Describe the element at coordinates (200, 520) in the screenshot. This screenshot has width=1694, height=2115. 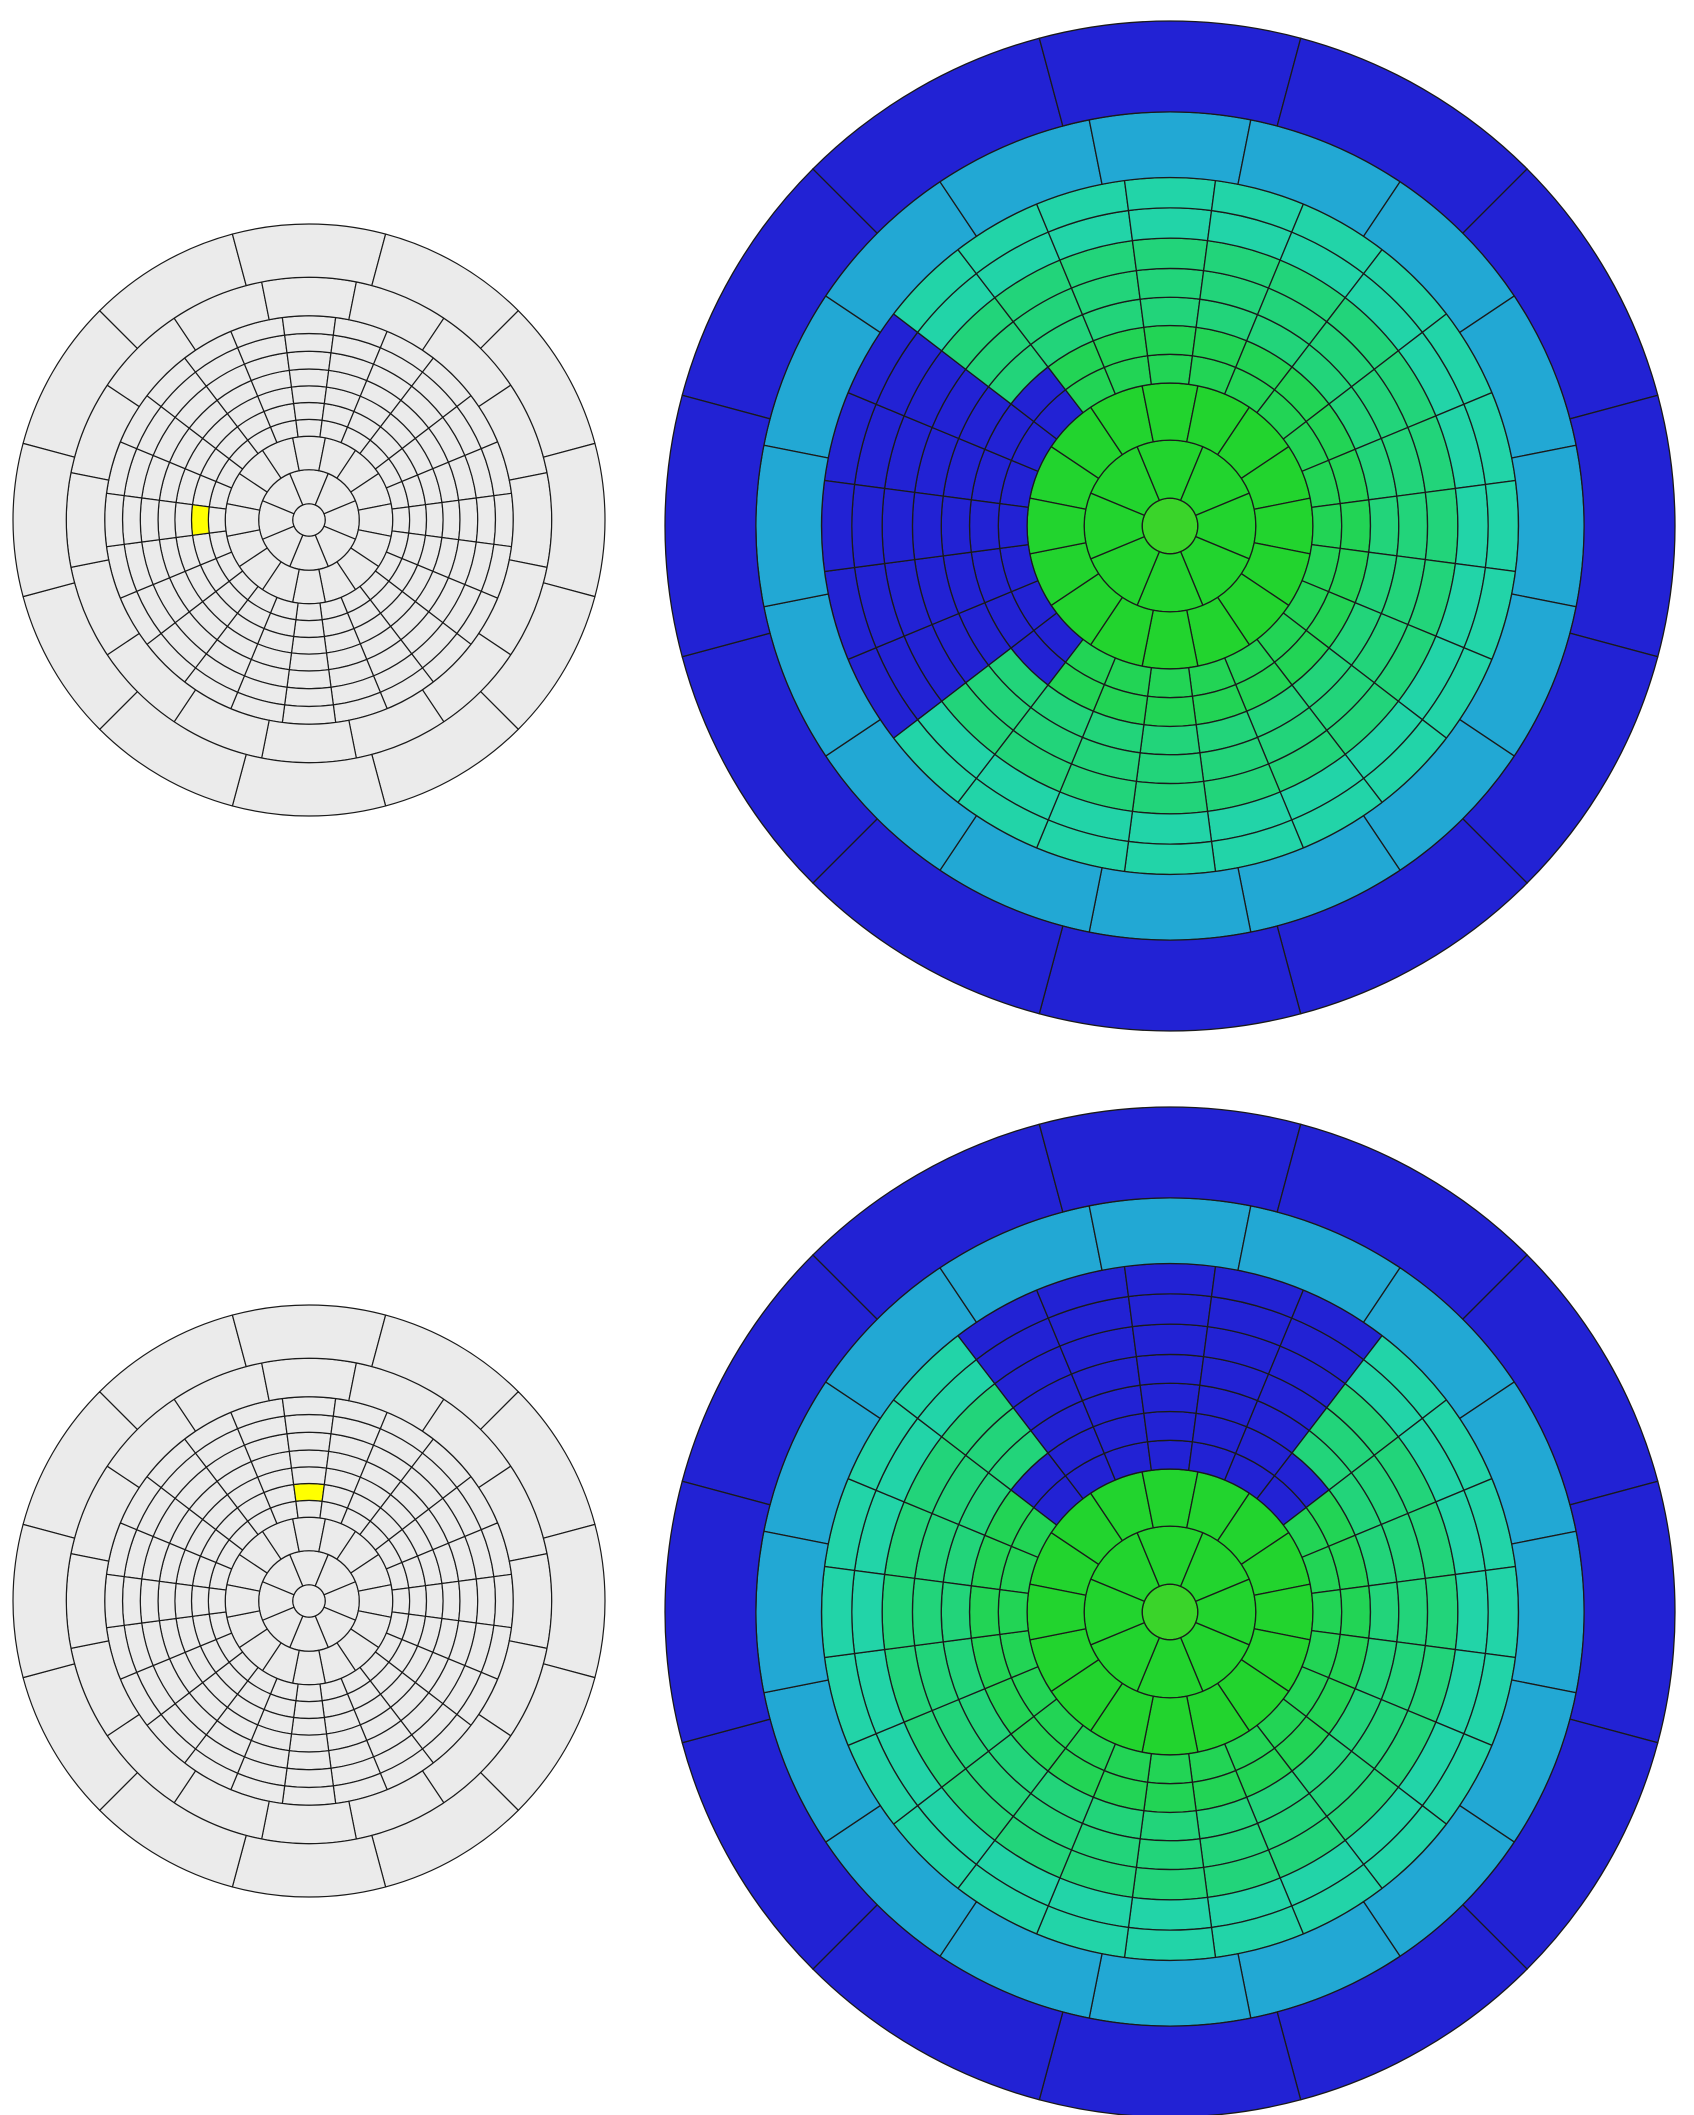
I see `selected-cell-top-r4-s23` at that location.